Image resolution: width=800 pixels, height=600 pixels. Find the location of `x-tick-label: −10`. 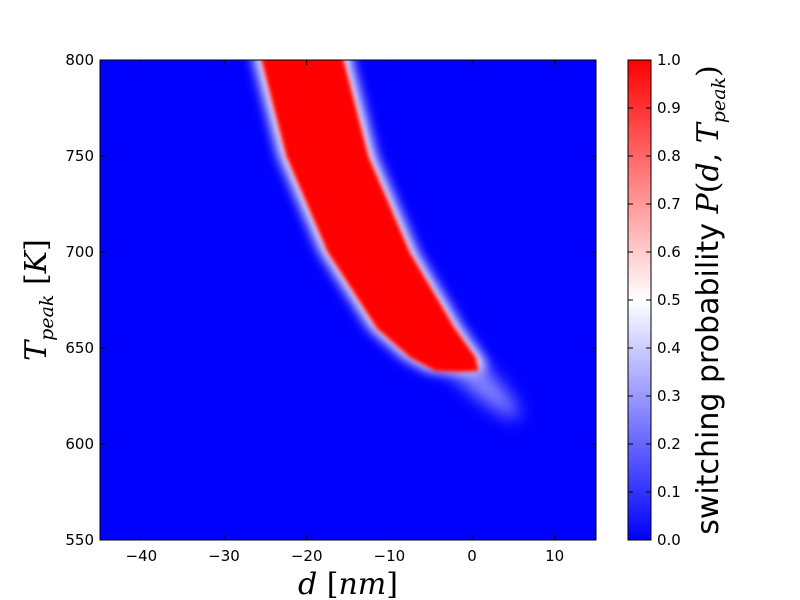

x-tick-label: −10 is located at coordinates (390, 556).